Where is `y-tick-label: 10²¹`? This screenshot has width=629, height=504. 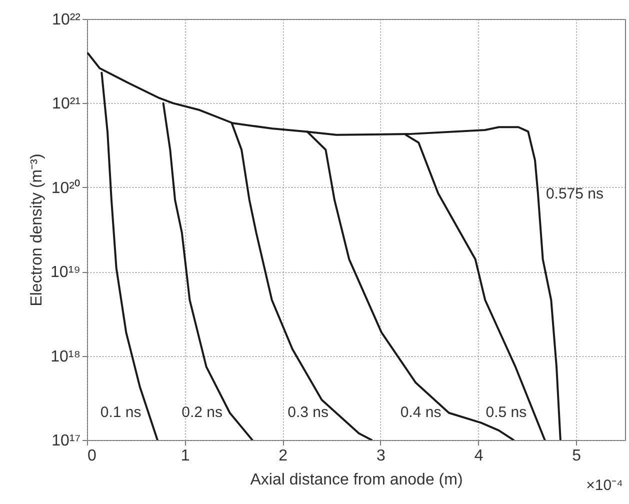
y-tick-label: 10²¹ is located at coordinates (66, 104).